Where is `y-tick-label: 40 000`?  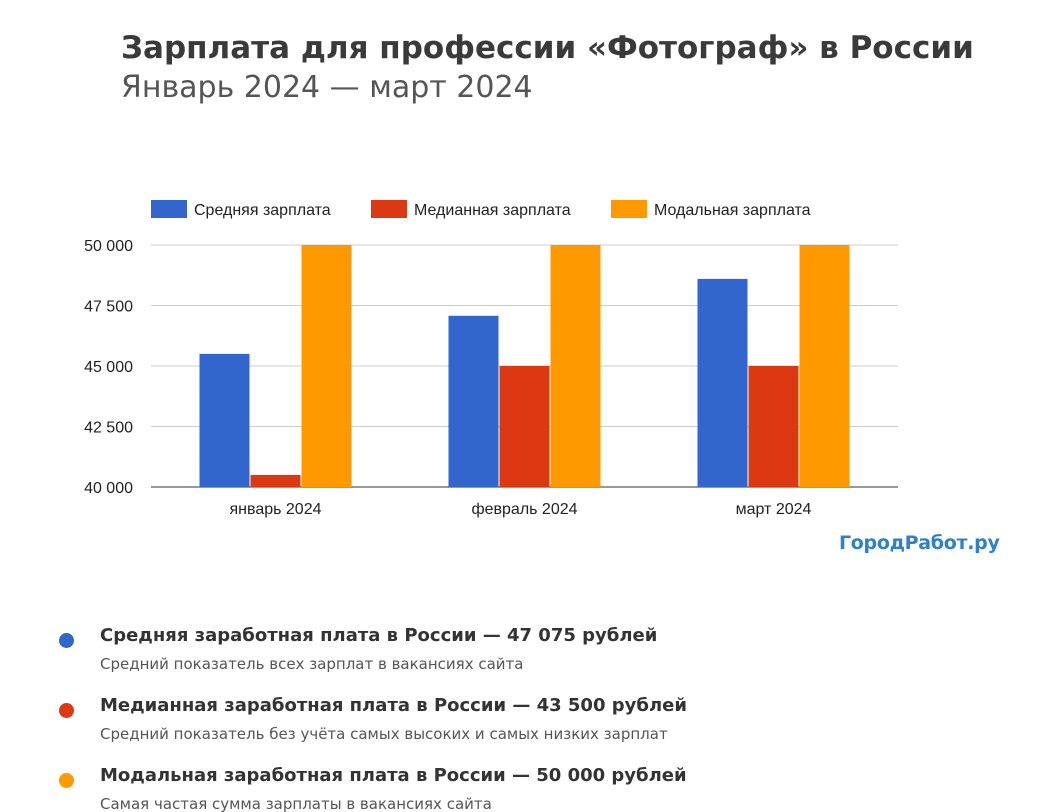 y-tick-label: 40 000 is located at coordinates (108, 488).